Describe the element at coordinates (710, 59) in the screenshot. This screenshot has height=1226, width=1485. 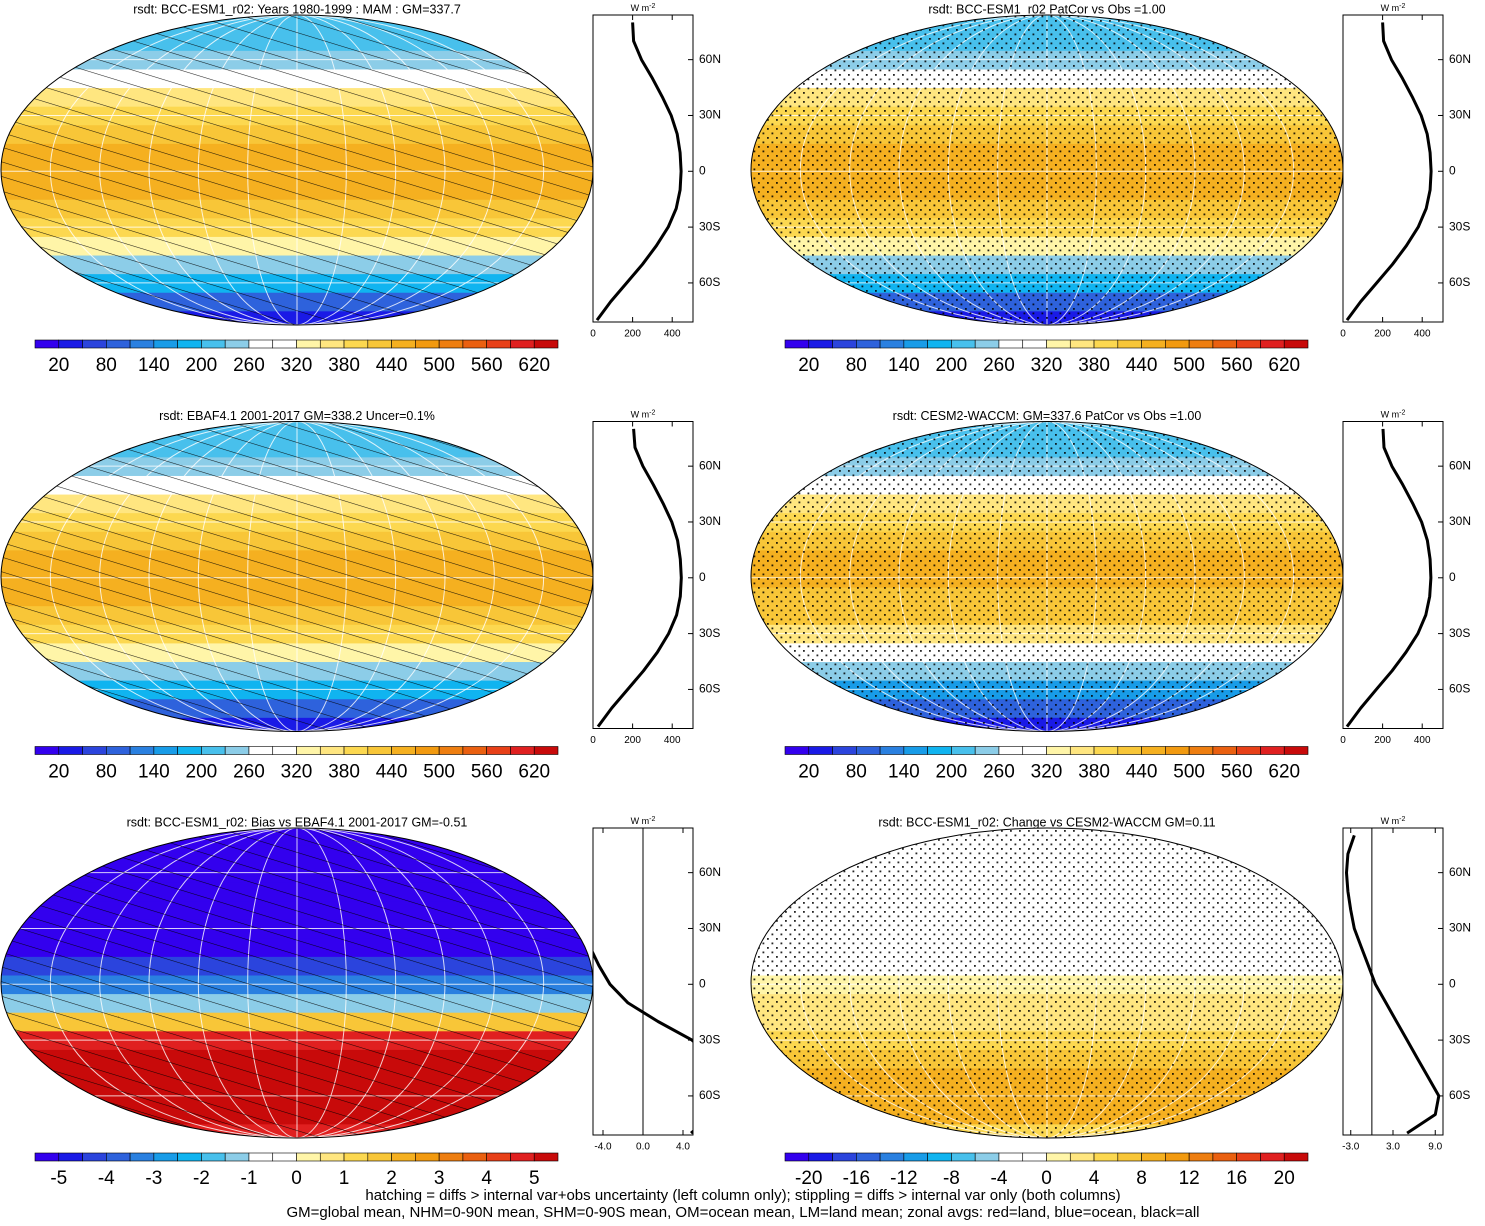
I see `y-tick-label: 60N` at that location.